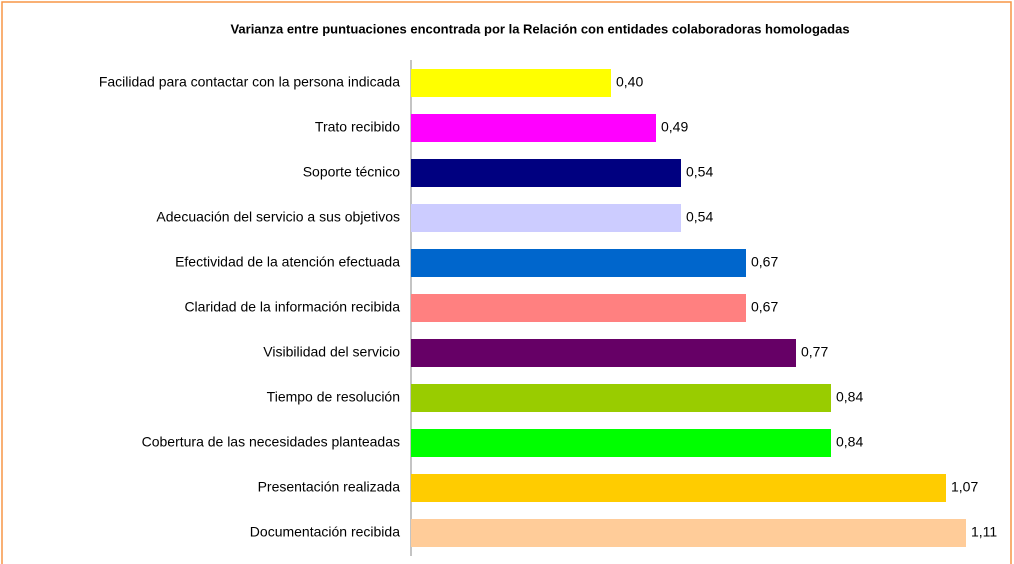 This screenshot has width=1014, height=564. I want to click on category-label: Tiempo de resolución, so click(333, 397).